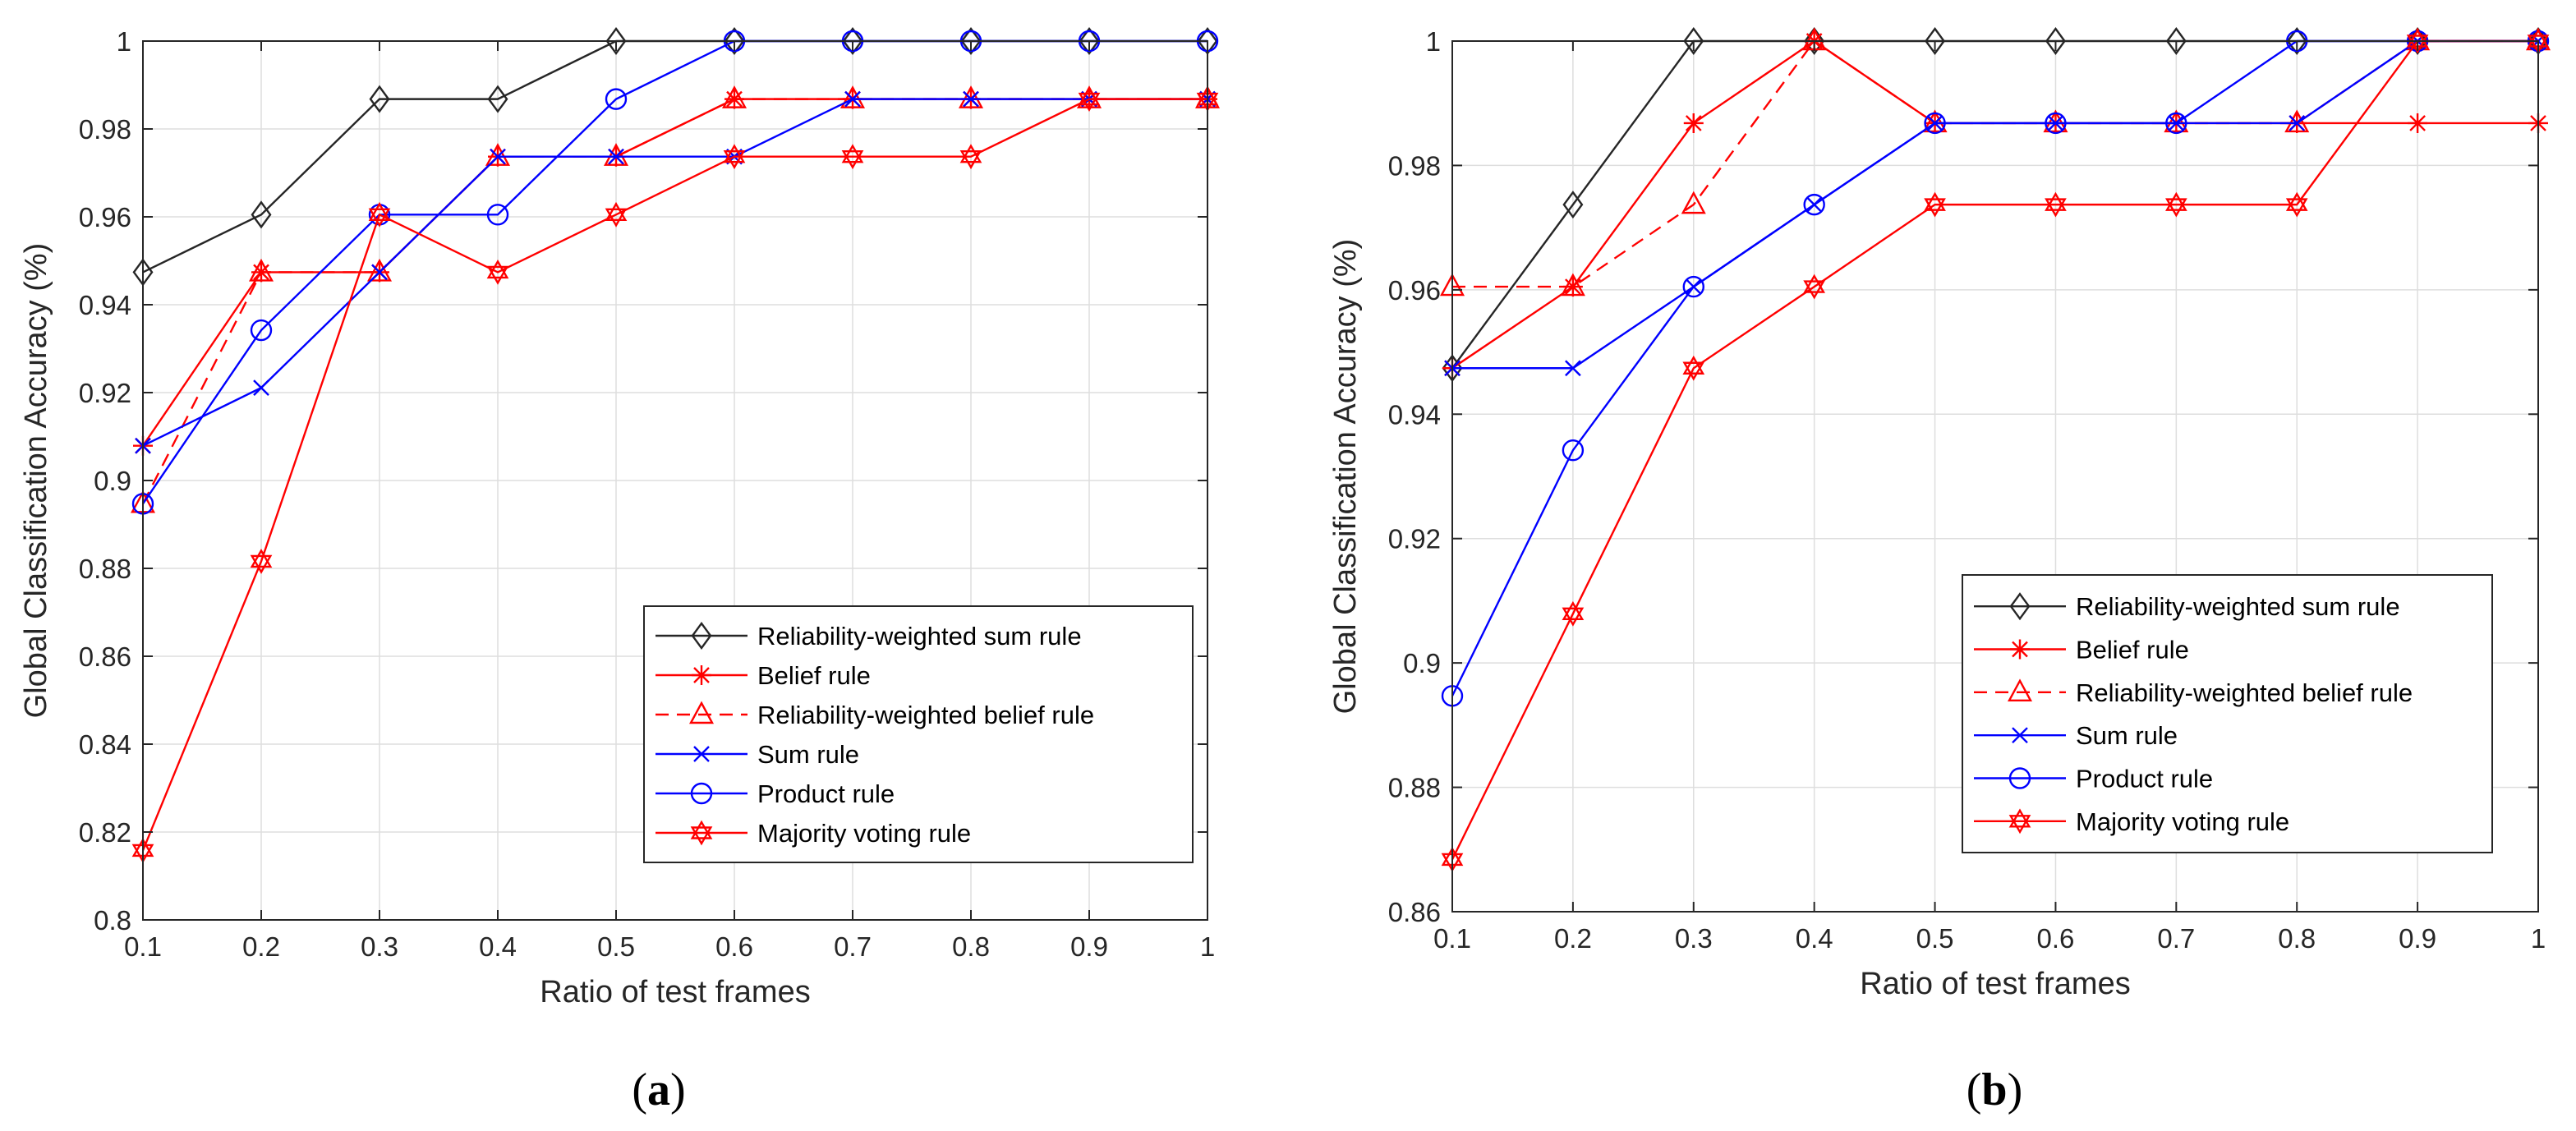 The height and width of the screenshot is (1131, 2576). I want to click on legend-label: Product rule, so click(826, 793).